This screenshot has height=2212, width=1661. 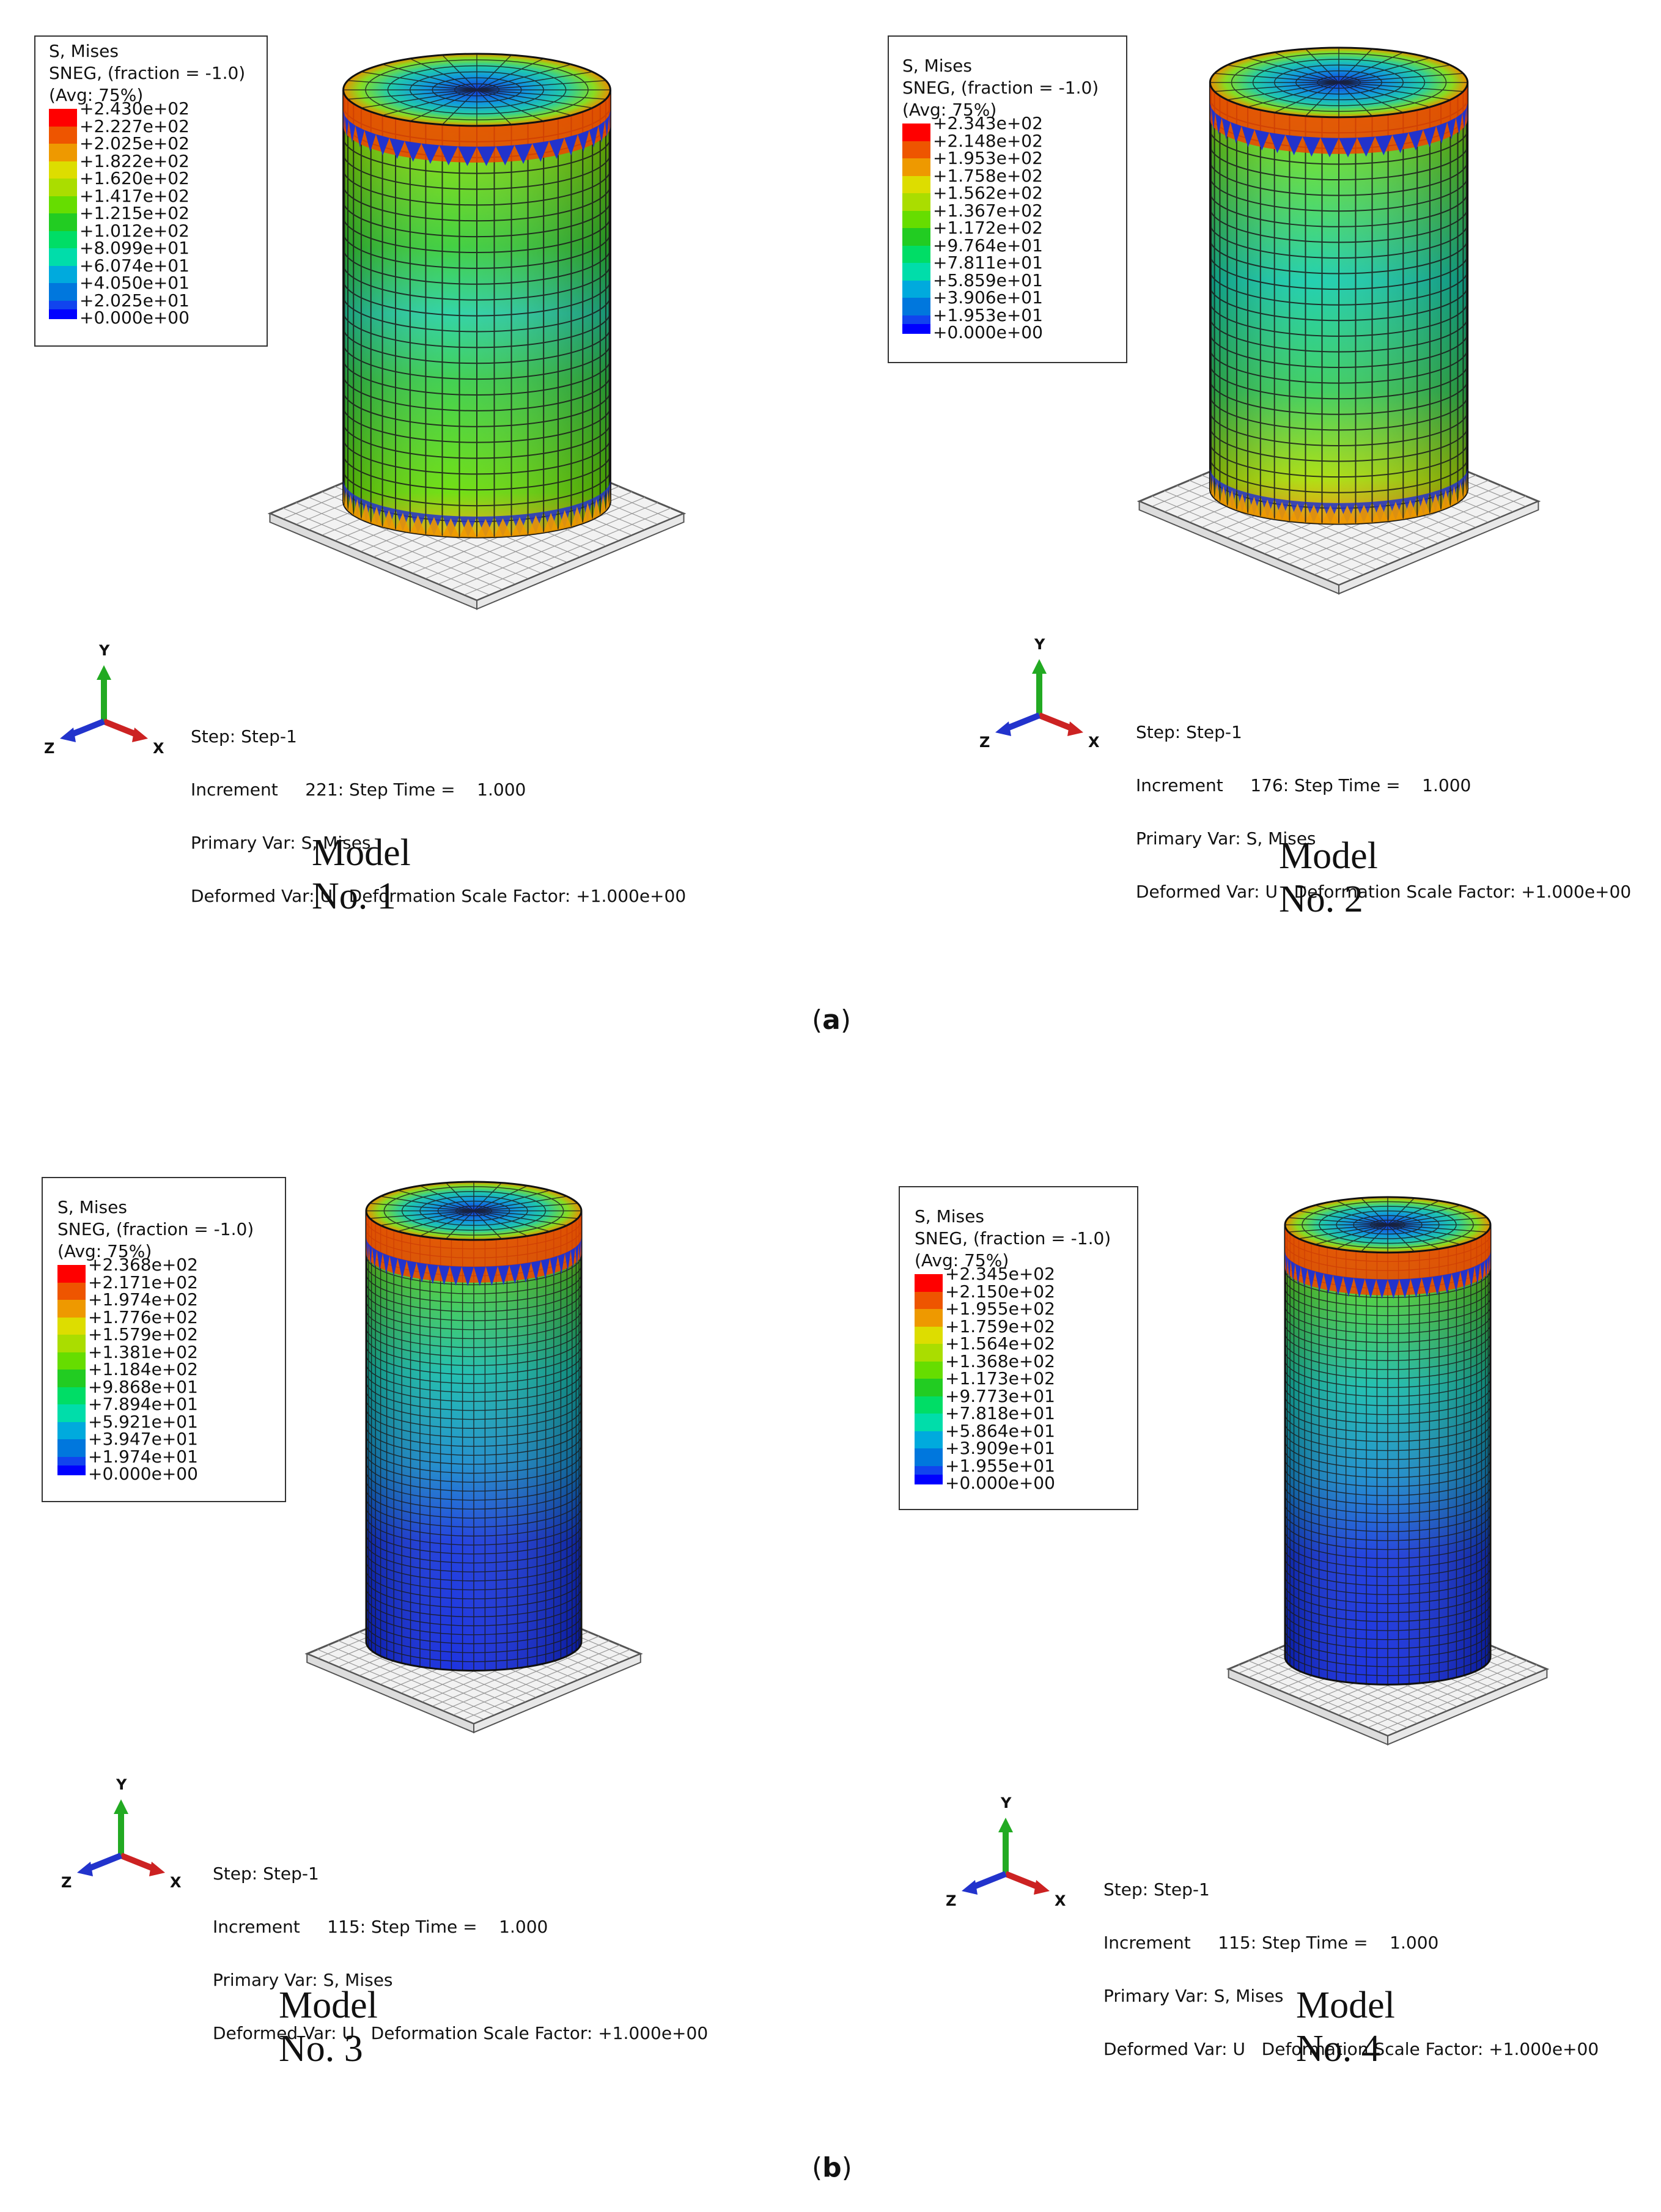 I want to click on legend-row: +7.894e+01, so click(x=171, y=1409).